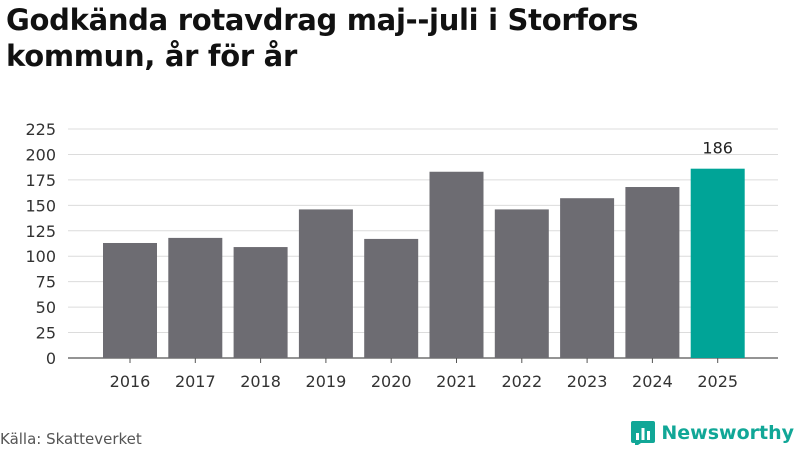 The width and height of the screenshot is (800, 454). I want to click on bar-2019, so click(325, 283).